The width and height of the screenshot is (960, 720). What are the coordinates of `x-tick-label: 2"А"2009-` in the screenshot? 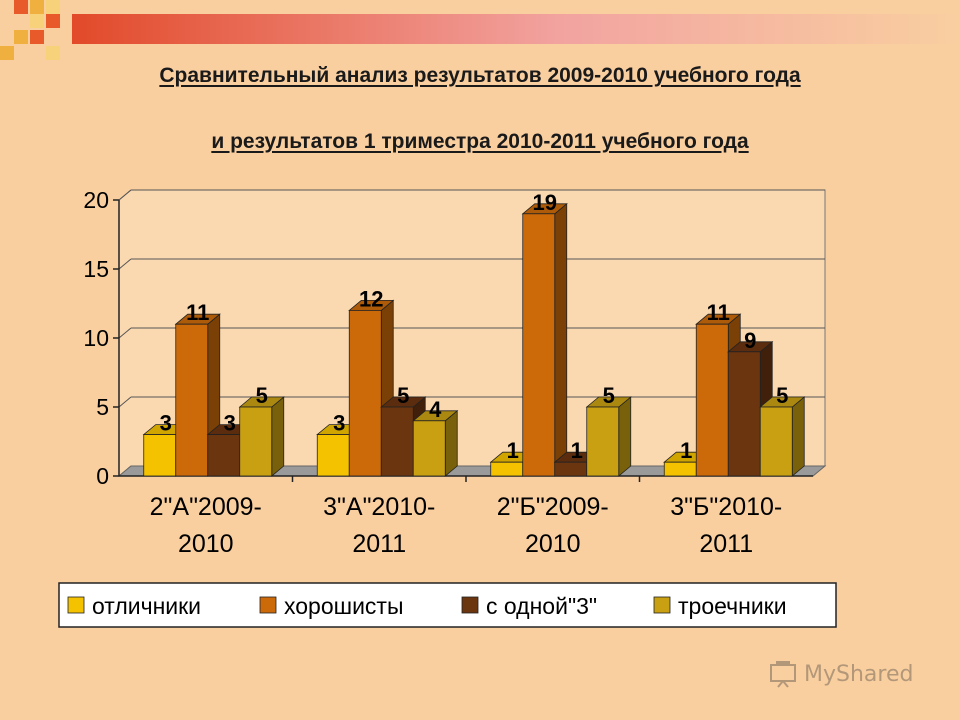 It's located at (206, 507).